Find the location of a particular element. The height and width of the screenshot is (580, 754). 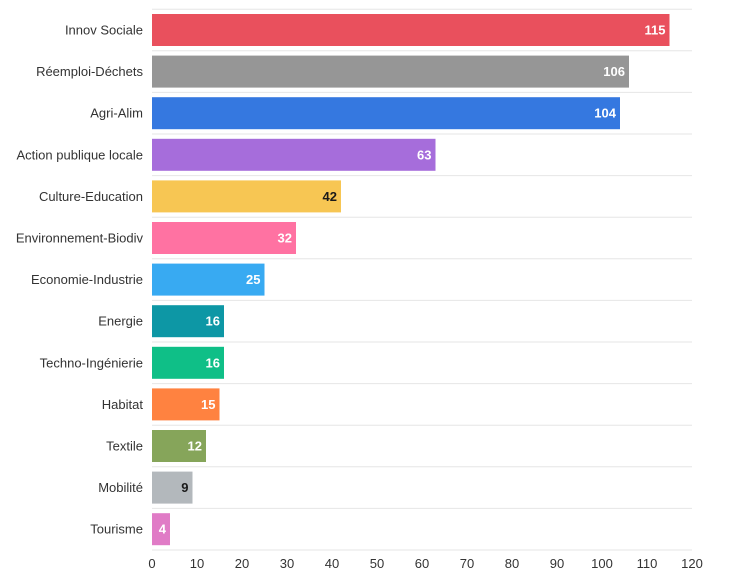

data-label: 32 is located at coordinates (285, 238).